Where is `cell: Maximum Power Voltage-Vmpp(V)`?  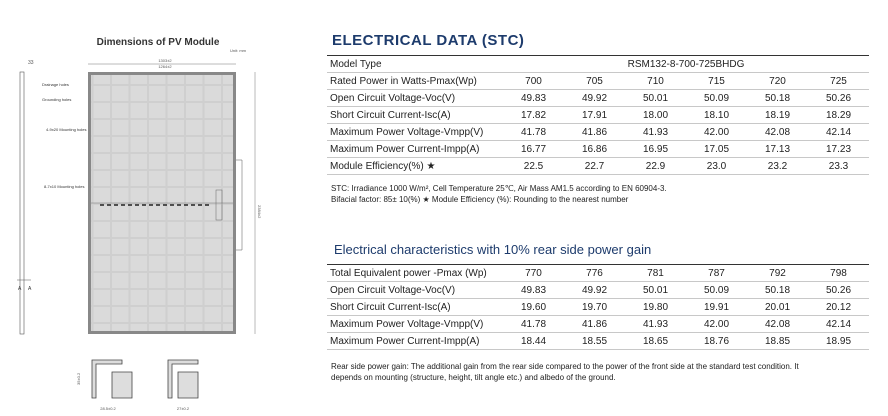
cell: Maximum Power Voltage-Vmpp(V) is located at coordinates (415, 132).